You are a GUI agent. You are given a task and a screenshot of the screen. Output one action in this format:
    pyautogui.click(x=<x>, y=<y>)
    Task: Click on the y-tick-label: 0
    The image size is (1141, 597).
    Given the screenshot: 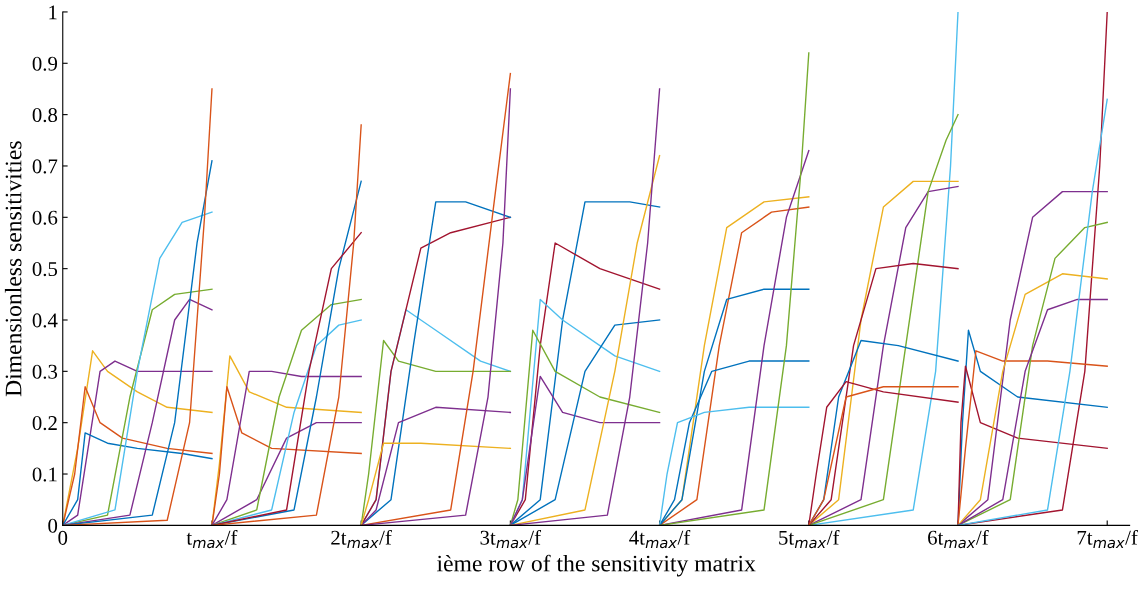 What is the action you would take?
    pyautogui.click(x=53, y=525)
    